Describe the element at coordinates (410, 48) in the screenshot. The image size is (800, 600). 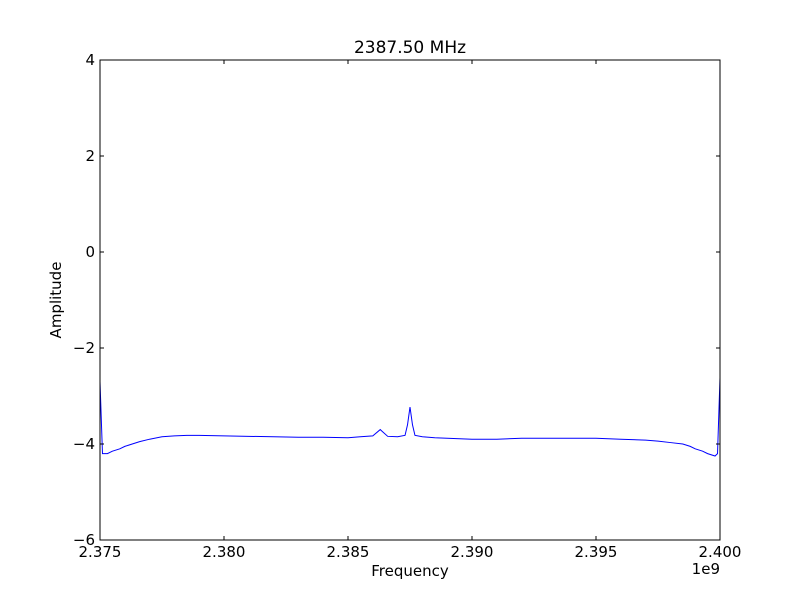
I see `chart-title: 2387.50 MHz` at that location.